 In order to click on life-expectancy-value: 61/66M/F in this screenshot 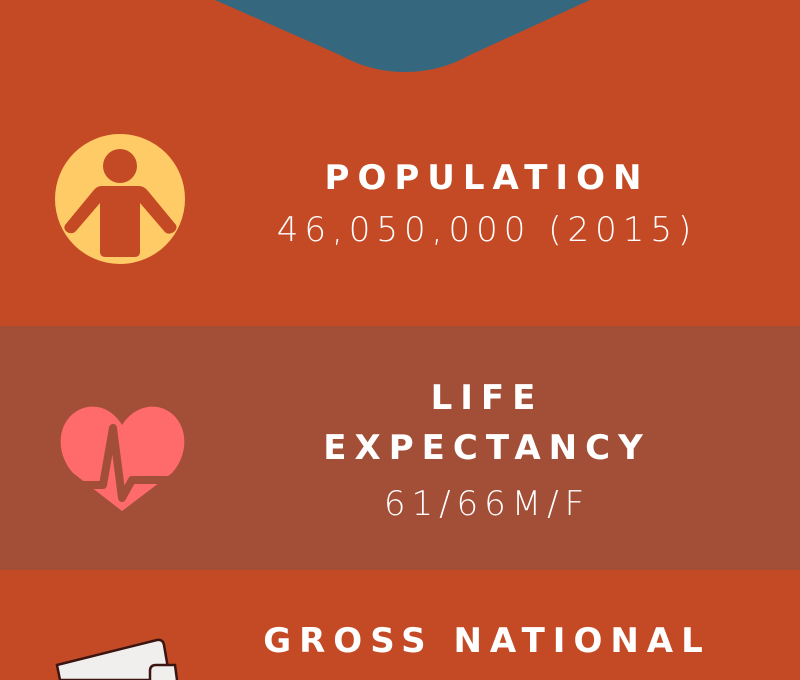, I will do `click(487, 504)`.